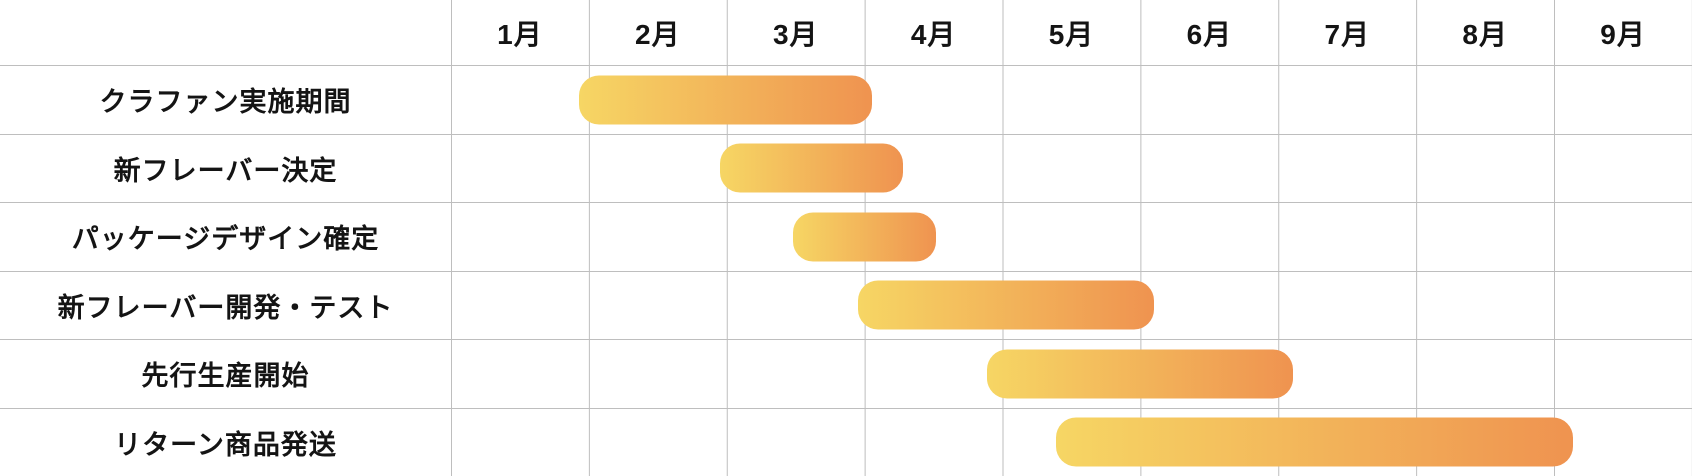  Describe the element at coordinates (225, 444) in the screenshot. I see `task-label: リターン商品発送` at that location.